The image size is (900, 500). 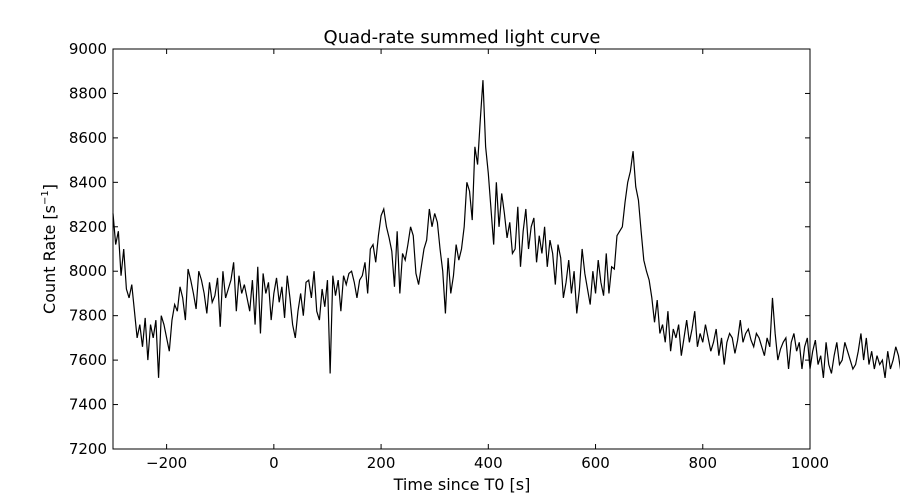 What do you see at coordinates (166, 463) in the screenshot?
I see `x-tick-label: −200` at bounding box center [166, 463].